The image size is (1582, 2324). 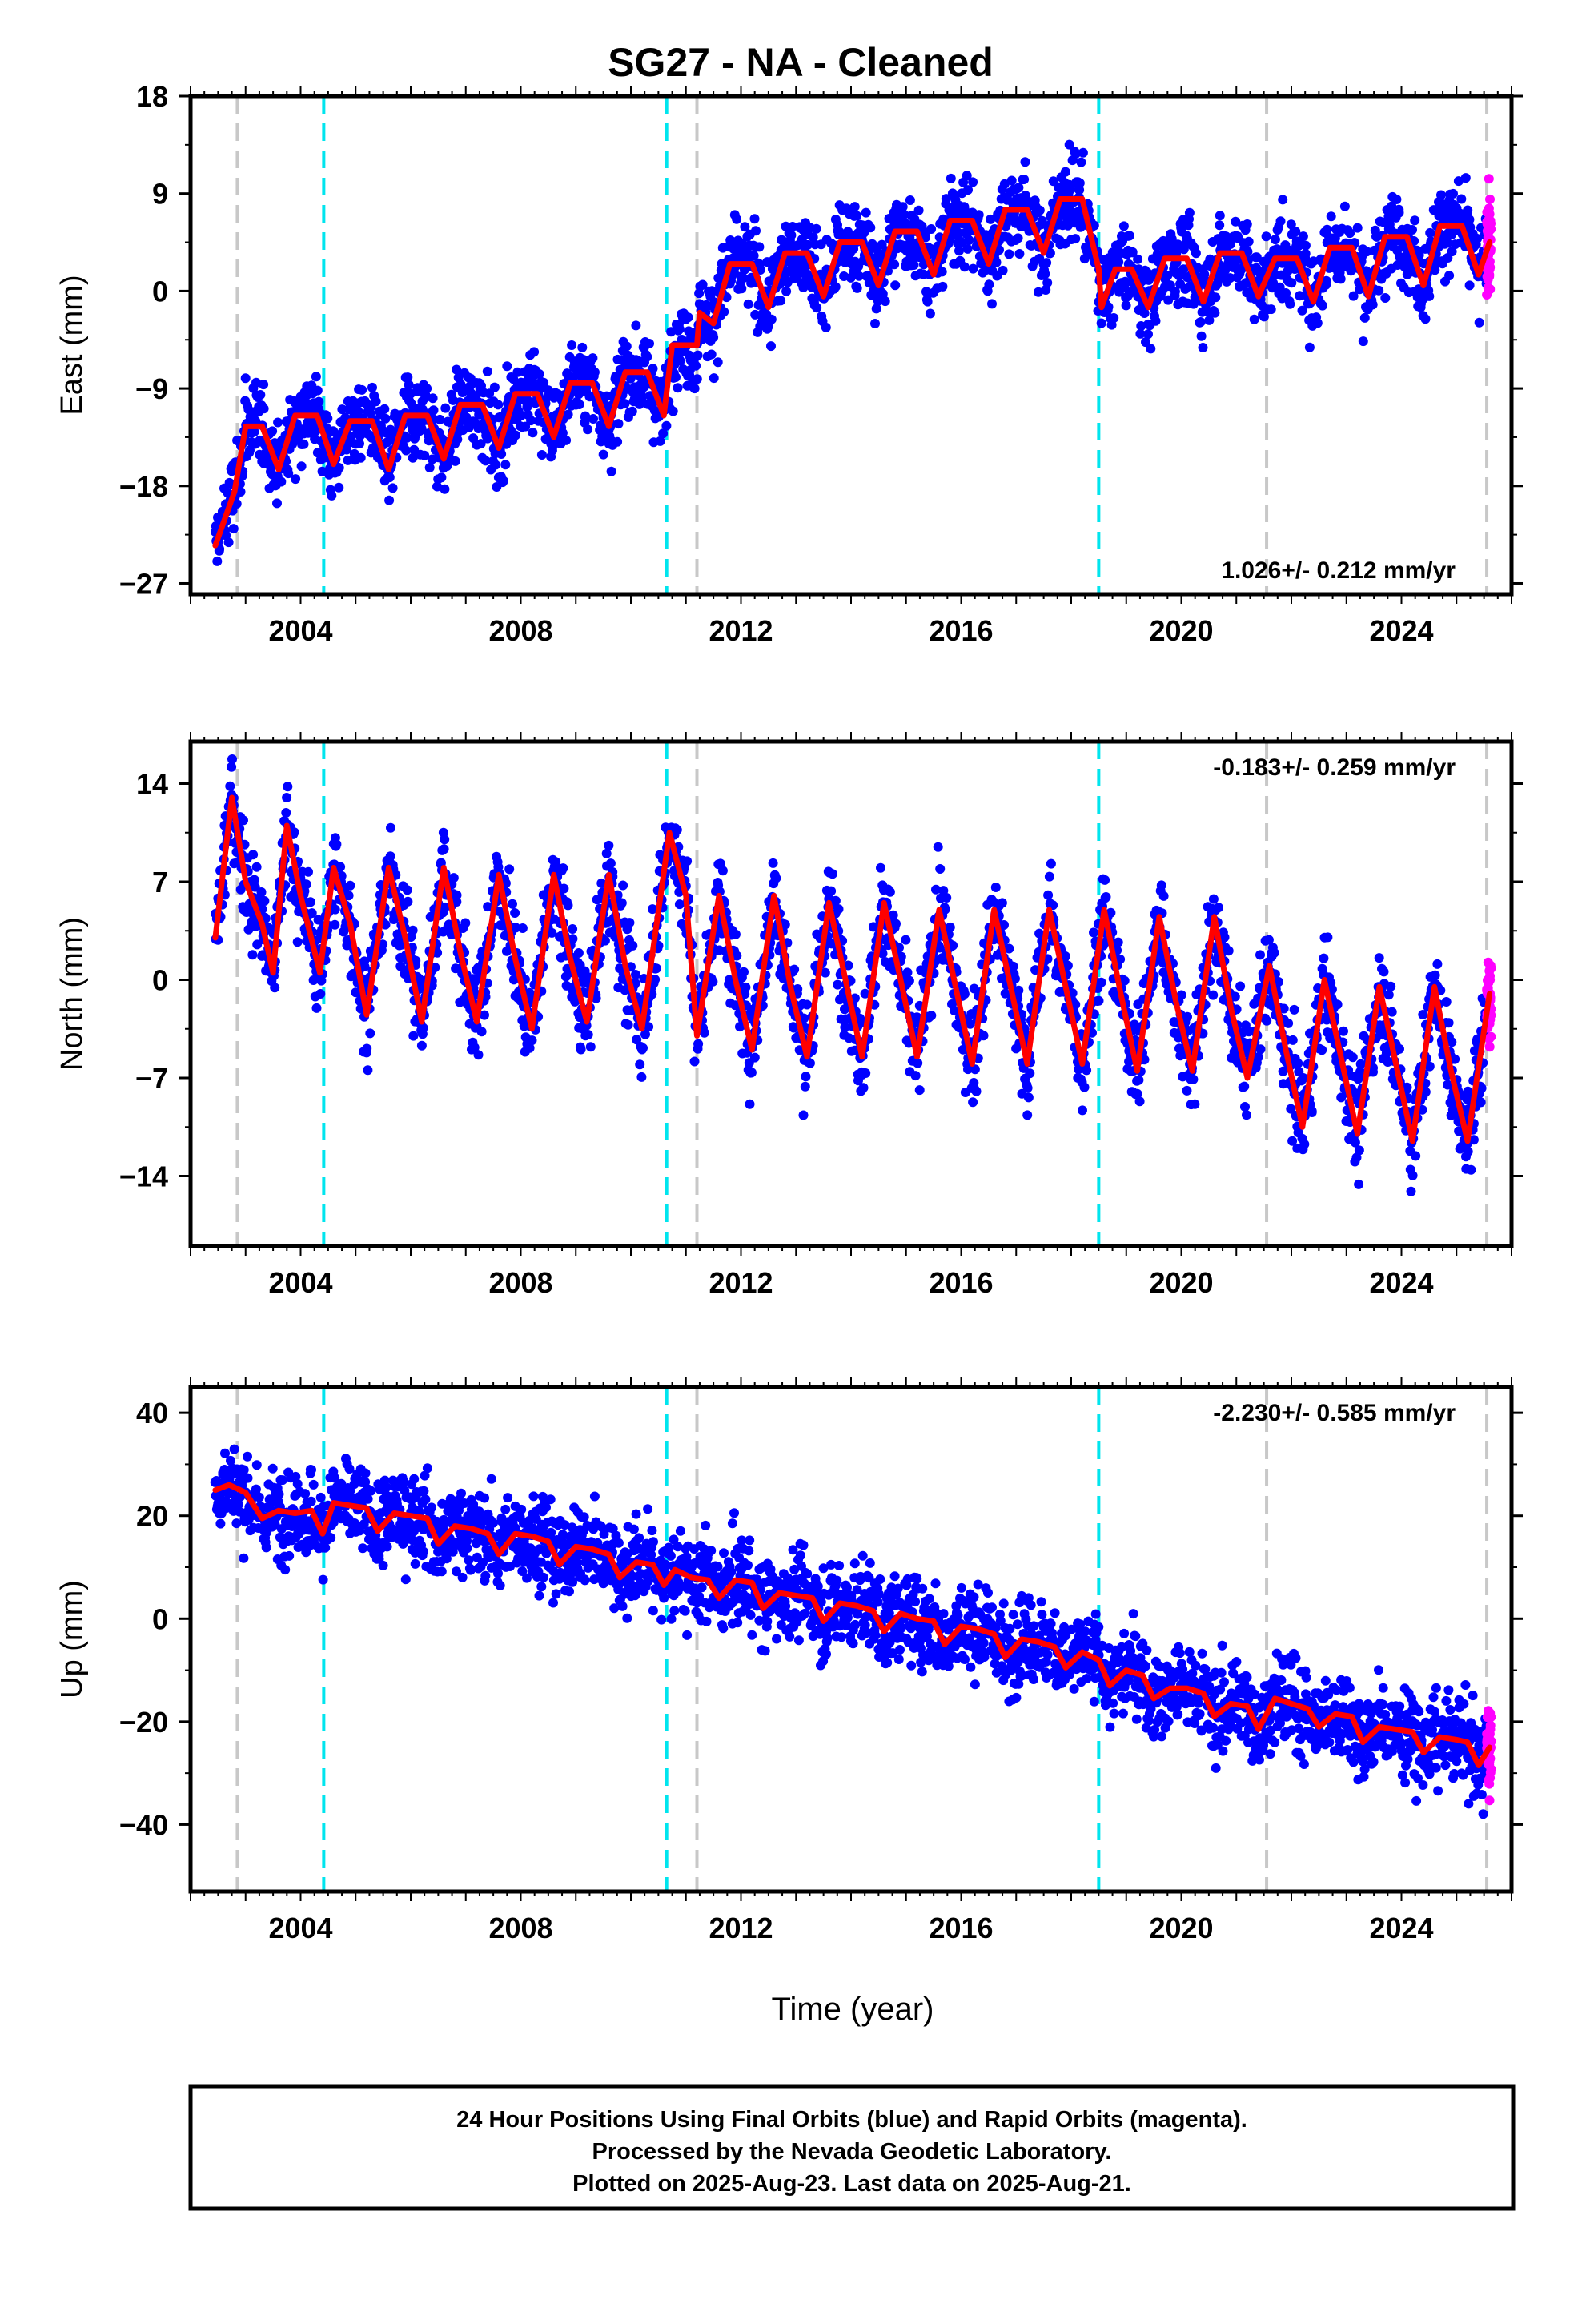 What do you see at coordinates (1489, 231) in the screenshot?
I see `rapid-data-point` at bounding box center [1489, 231].